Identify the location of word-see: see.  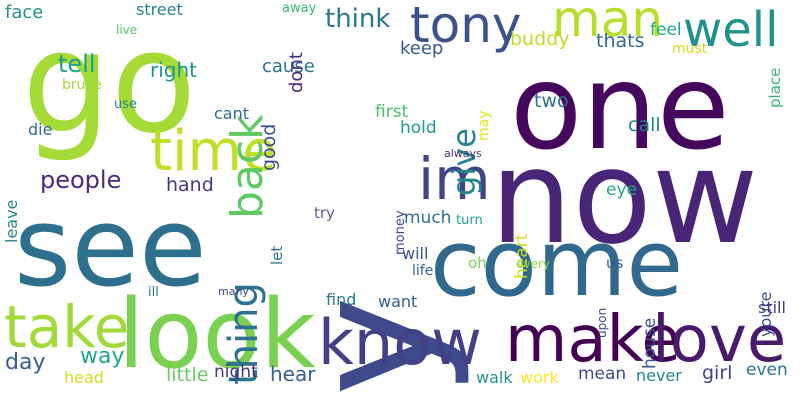
(110, 247).